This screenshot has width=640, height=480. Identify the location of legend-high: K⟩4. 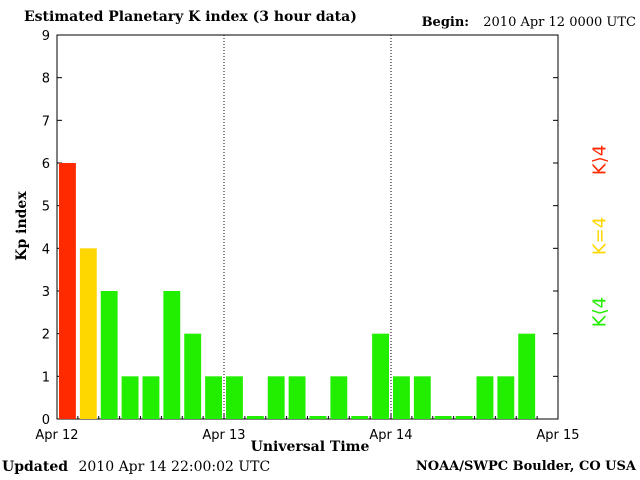
(600, 160).